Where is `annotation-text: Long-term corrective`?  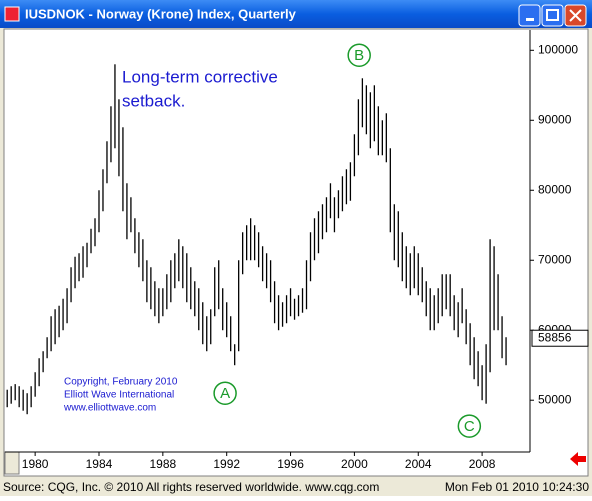 annotation-text: Long-term corrective is located at coordinates (200, 76).